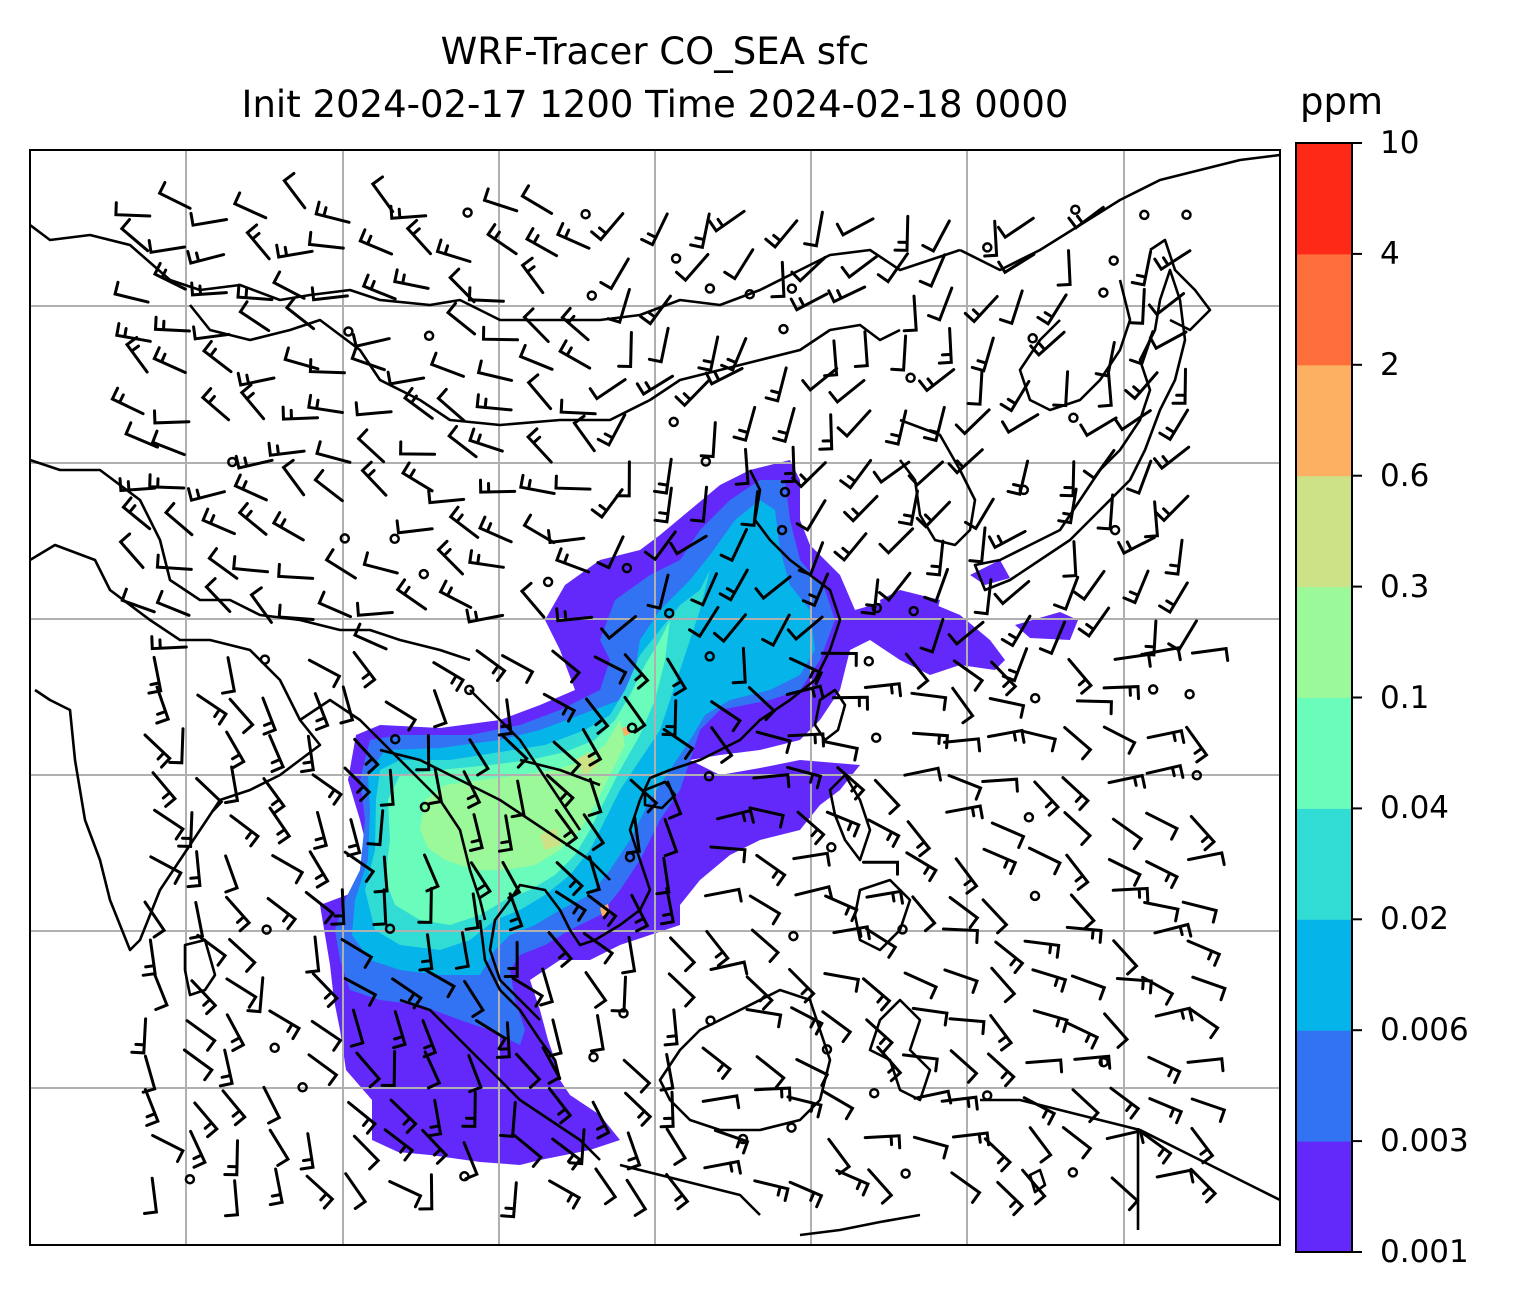  I want to click on malay-coast, so click(520, 1000).